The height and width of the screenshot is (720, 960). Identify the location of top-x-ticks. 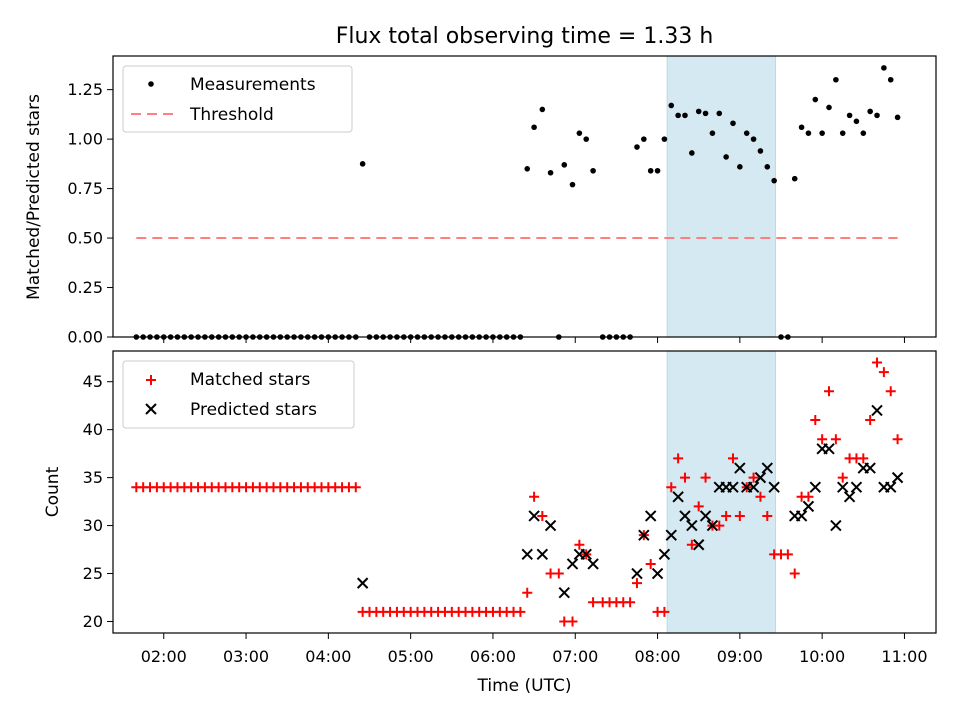
(534, 340).